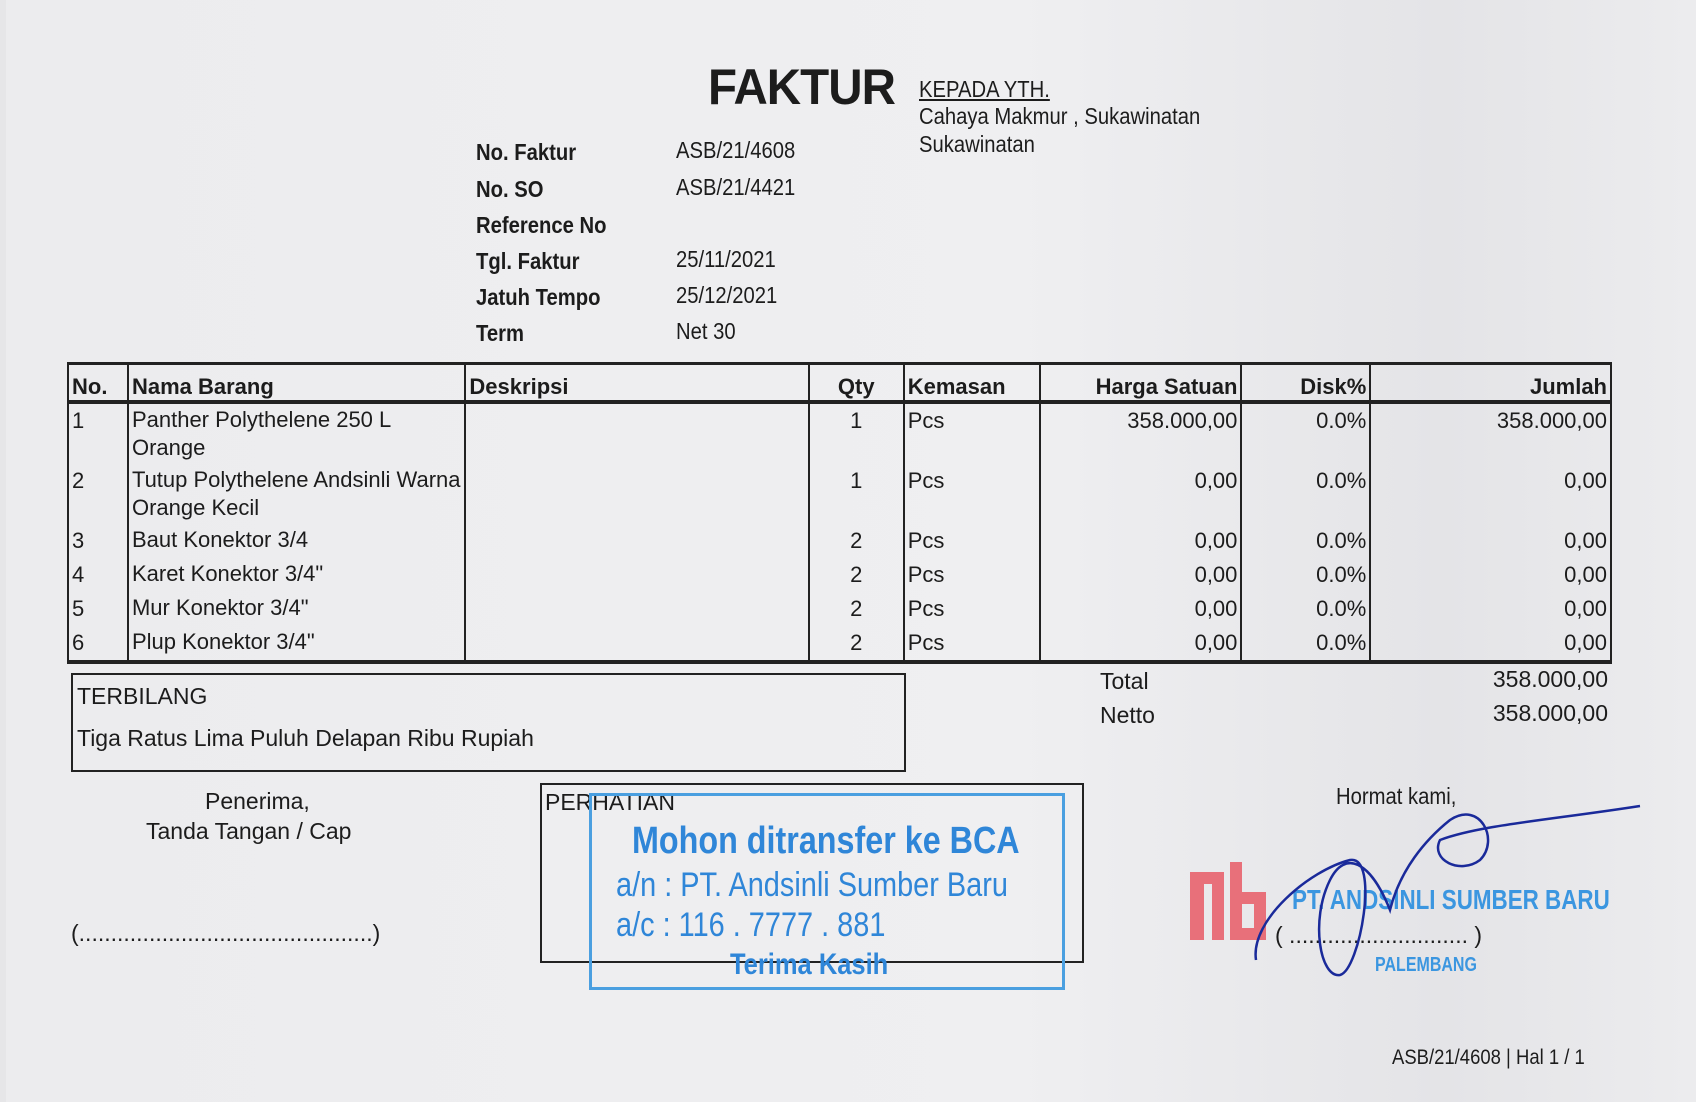  What do you see at coordinates (637, 383) in the screenshot?
I see `col-desc: Deskripsi` at bounding box center [637, 383].